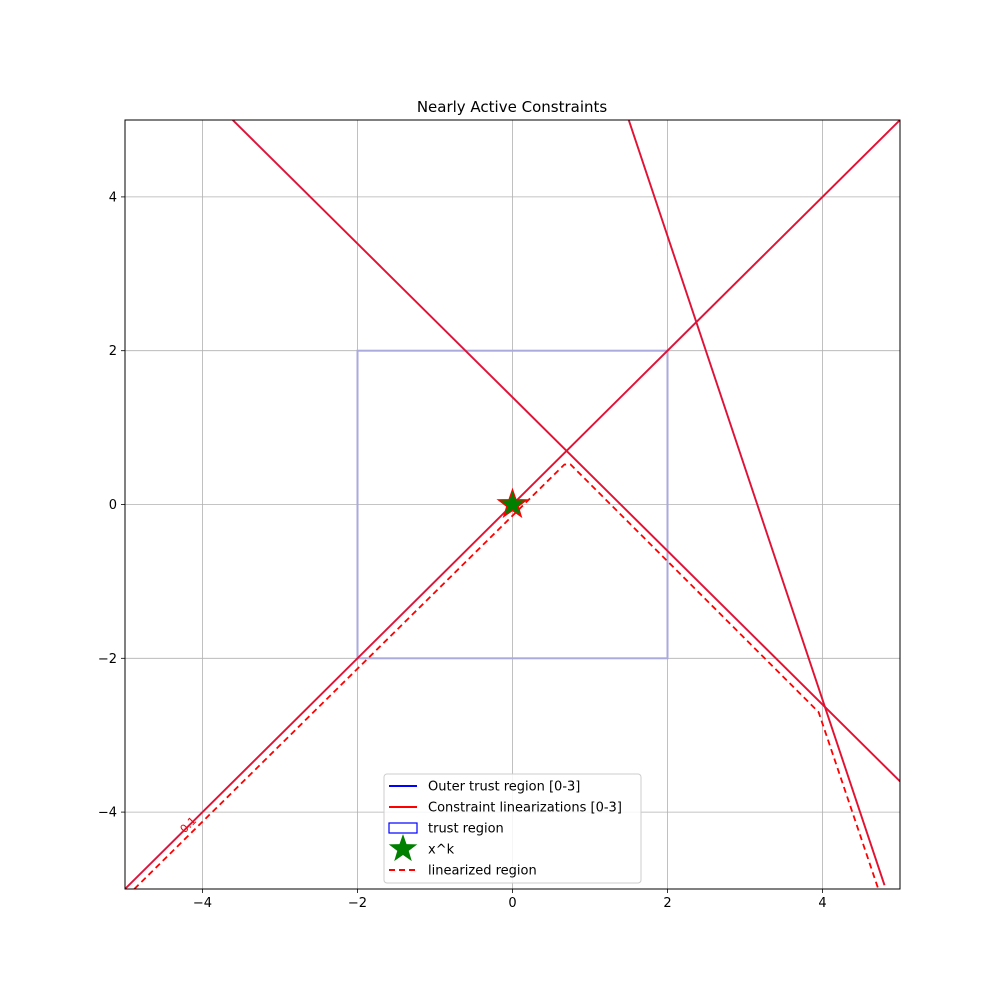 The image size is (1000, 1000). Describe the element at coordinates (441, 850) in the screenshot. I see `legend-label-3: x^k` at that location.